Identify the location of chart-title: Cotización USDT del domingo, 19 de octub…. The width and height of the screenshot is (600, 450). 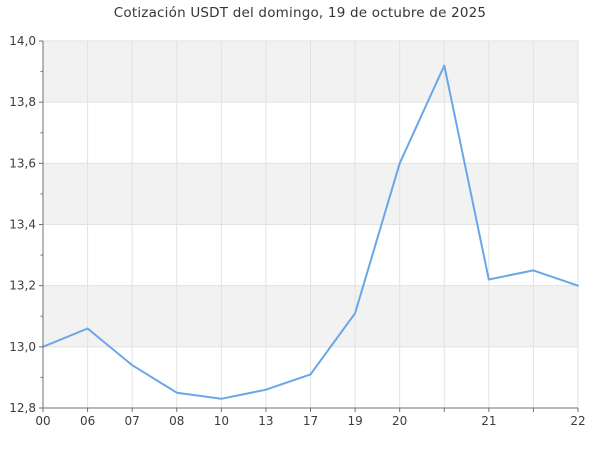
(300, 13).